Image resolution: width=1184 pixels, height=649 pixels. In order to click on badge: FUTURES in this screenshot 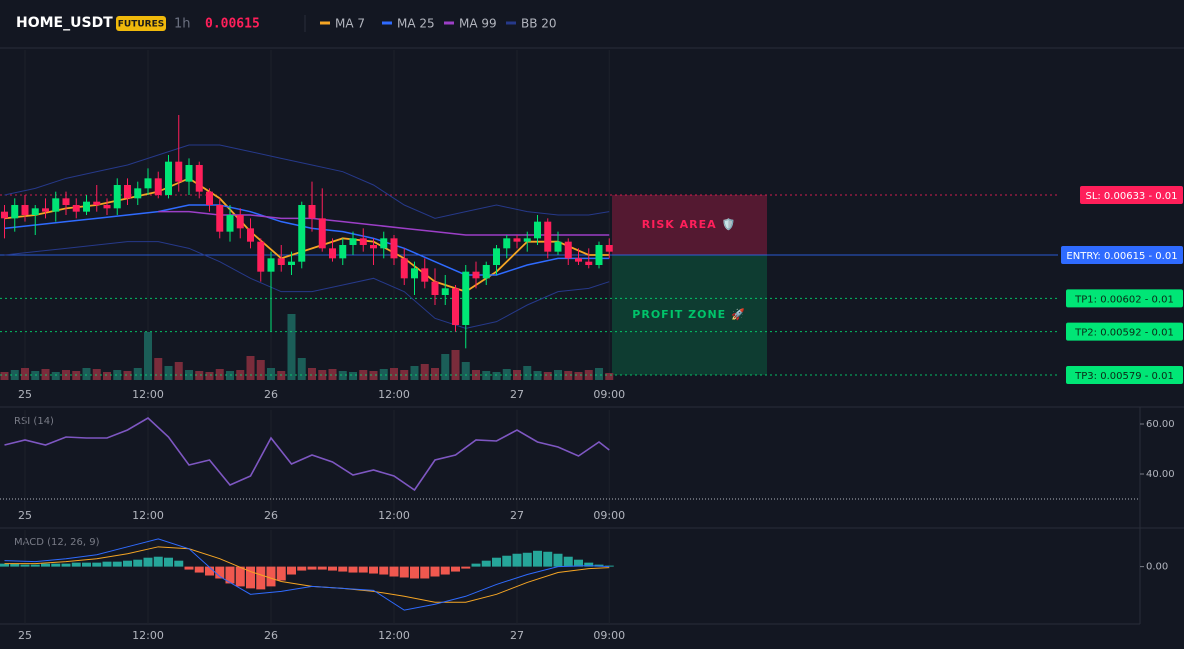, I will do `click(141, 25)`.